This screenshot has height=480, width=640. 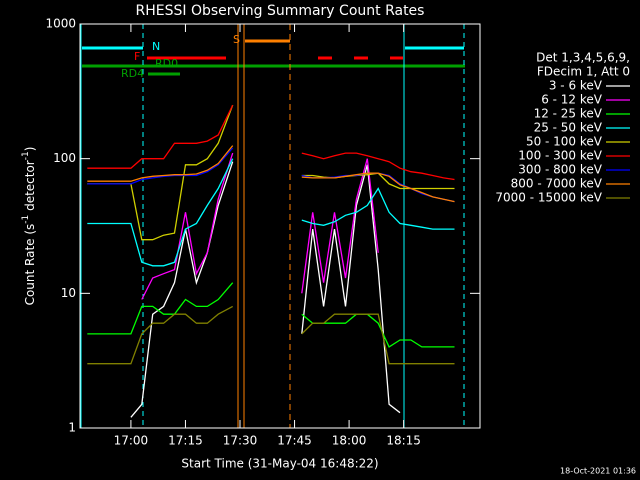 I want to click on x-tick-label: 17:15, so click(x=185, y=441).